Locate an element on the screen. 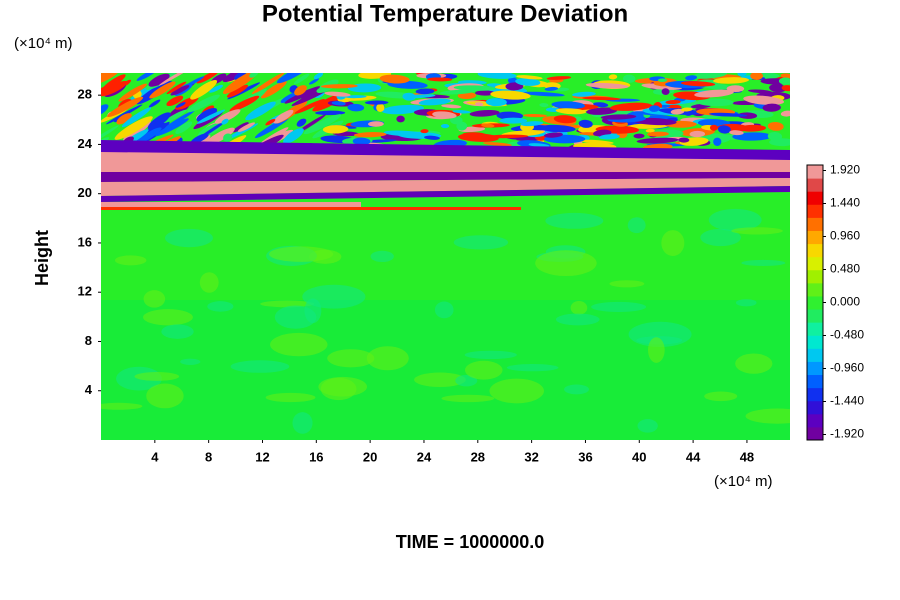  x-tick-label: 16 is located at coordinates (316, 456).